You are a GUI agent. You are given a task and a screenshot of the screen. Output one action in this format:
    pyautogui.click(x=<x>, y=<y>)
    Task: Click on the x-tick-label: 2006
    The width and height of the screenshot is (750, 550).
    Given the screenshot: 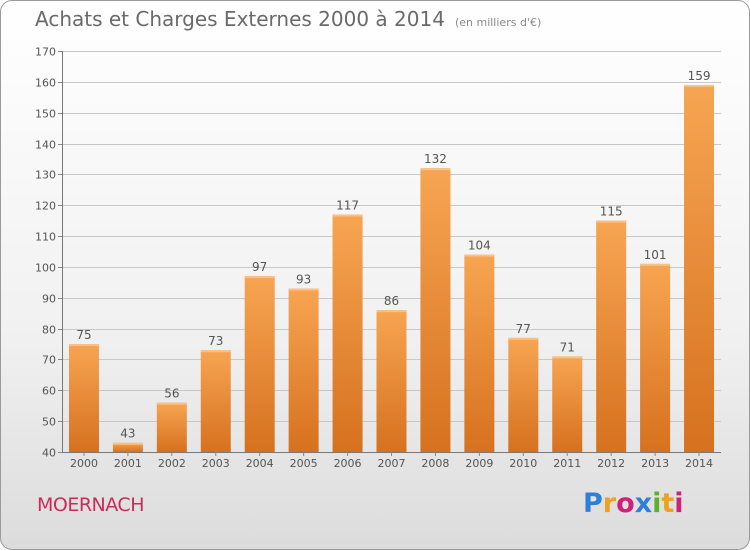 What is the action you would take?
    pyautogui.click(x=348, y=463)
    